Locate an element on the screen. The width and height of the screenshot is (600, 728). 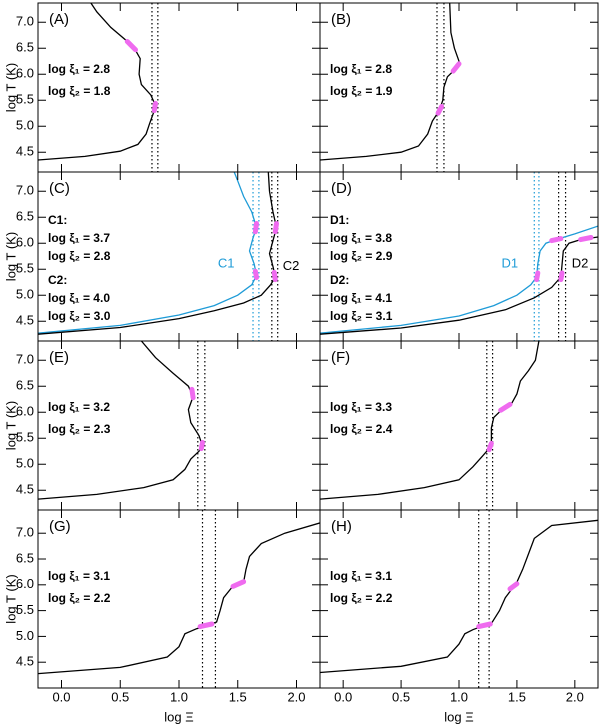
annotation: log ξ₂ = 2.9 is located at coordinates (361, 256).